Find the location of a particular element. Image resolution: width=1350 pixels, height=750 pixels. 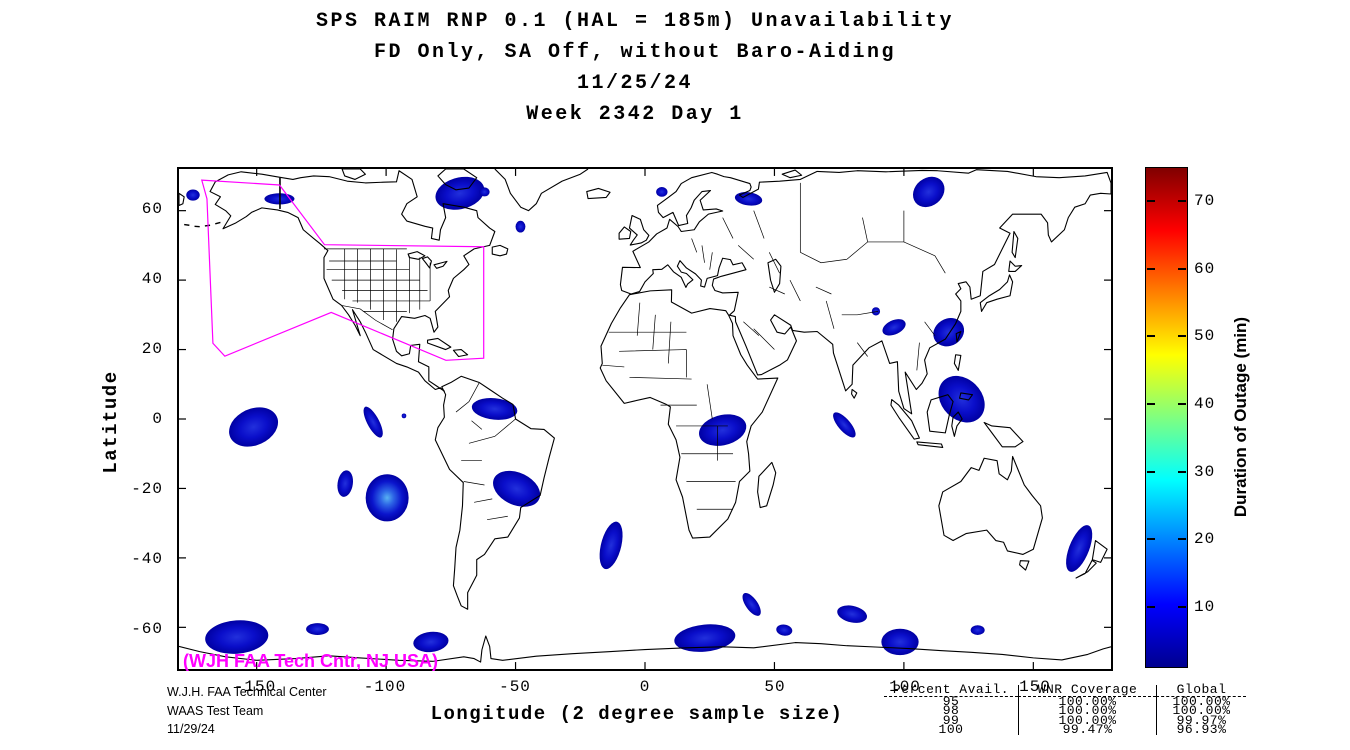

antarctica-coast is located at coordinates (645, 649).